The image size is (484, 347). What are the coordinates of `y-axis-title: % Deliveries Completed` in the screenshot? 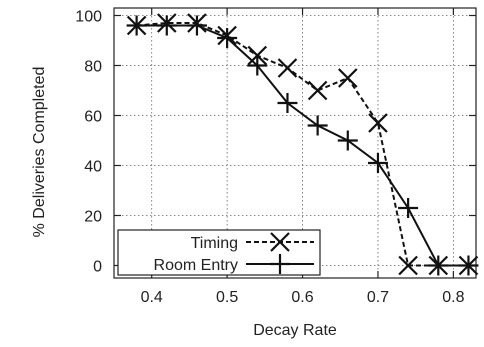 It's located at (39, 152).